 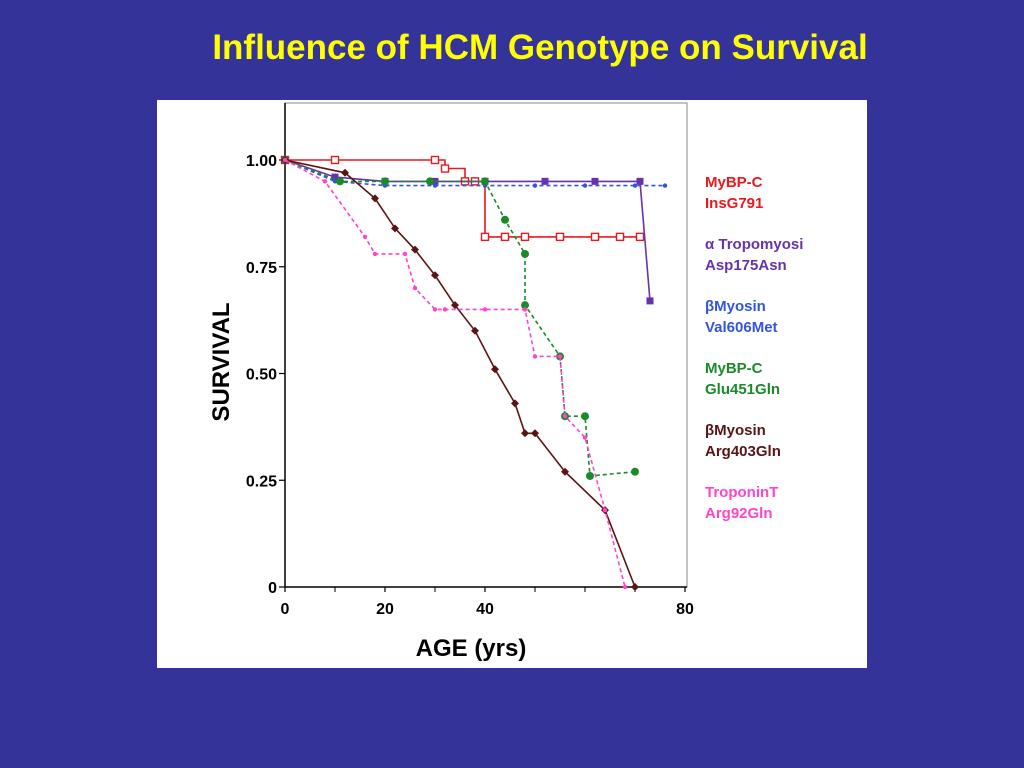 What do you see at coordinates (261, 161) in the screenshot?
I see `y-tick-label: 1.00` at bounding box center [261, 161].